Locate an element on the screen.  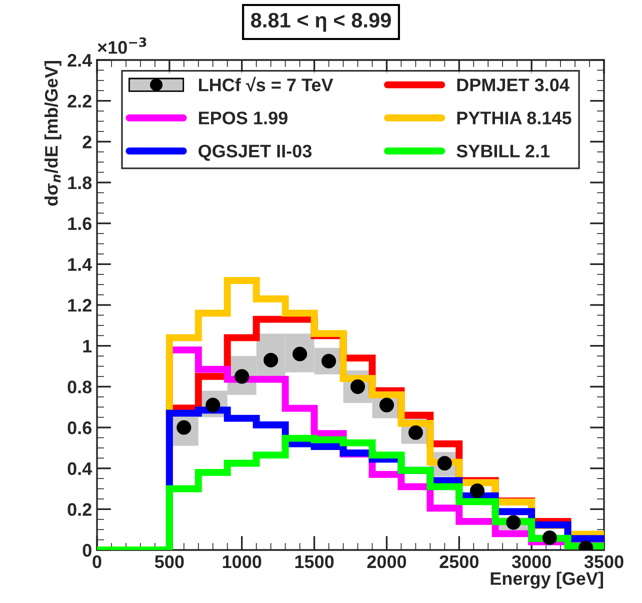
x-tick-label: 3500 is located at coordinates (604, 561).